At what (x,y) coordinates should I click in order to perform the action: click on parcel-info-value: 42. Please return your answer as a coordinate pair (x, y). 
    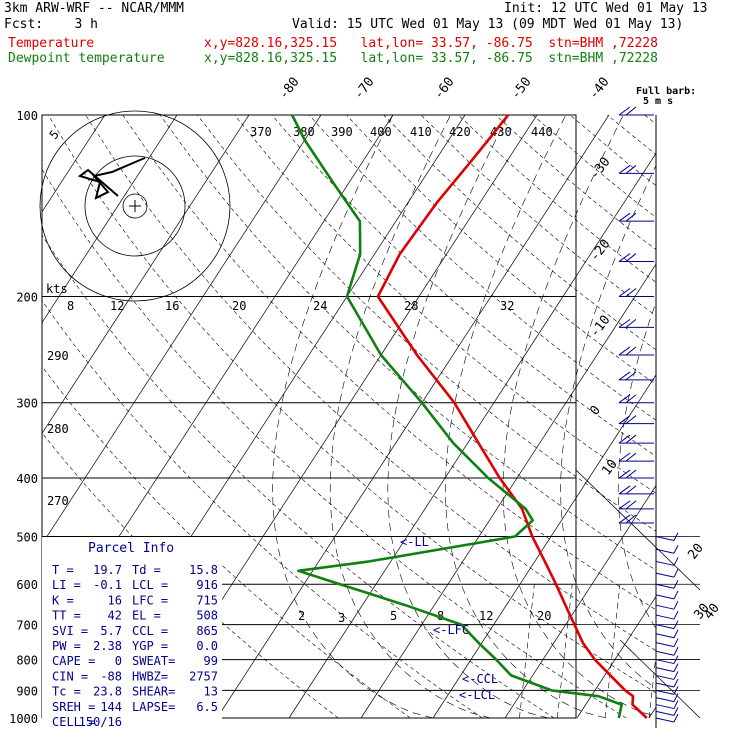
    Looking at the image, I should click on (115, 616).